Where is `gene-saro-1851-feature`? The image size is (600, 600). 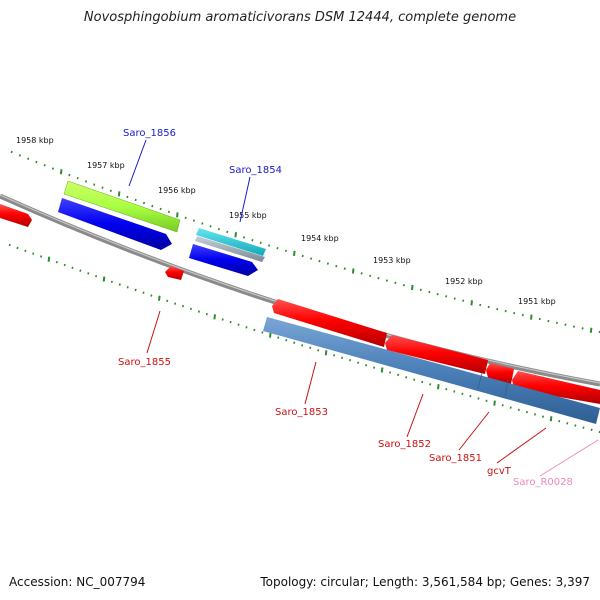
gene-saro-1851-feature is located at coordinates (500, 373).